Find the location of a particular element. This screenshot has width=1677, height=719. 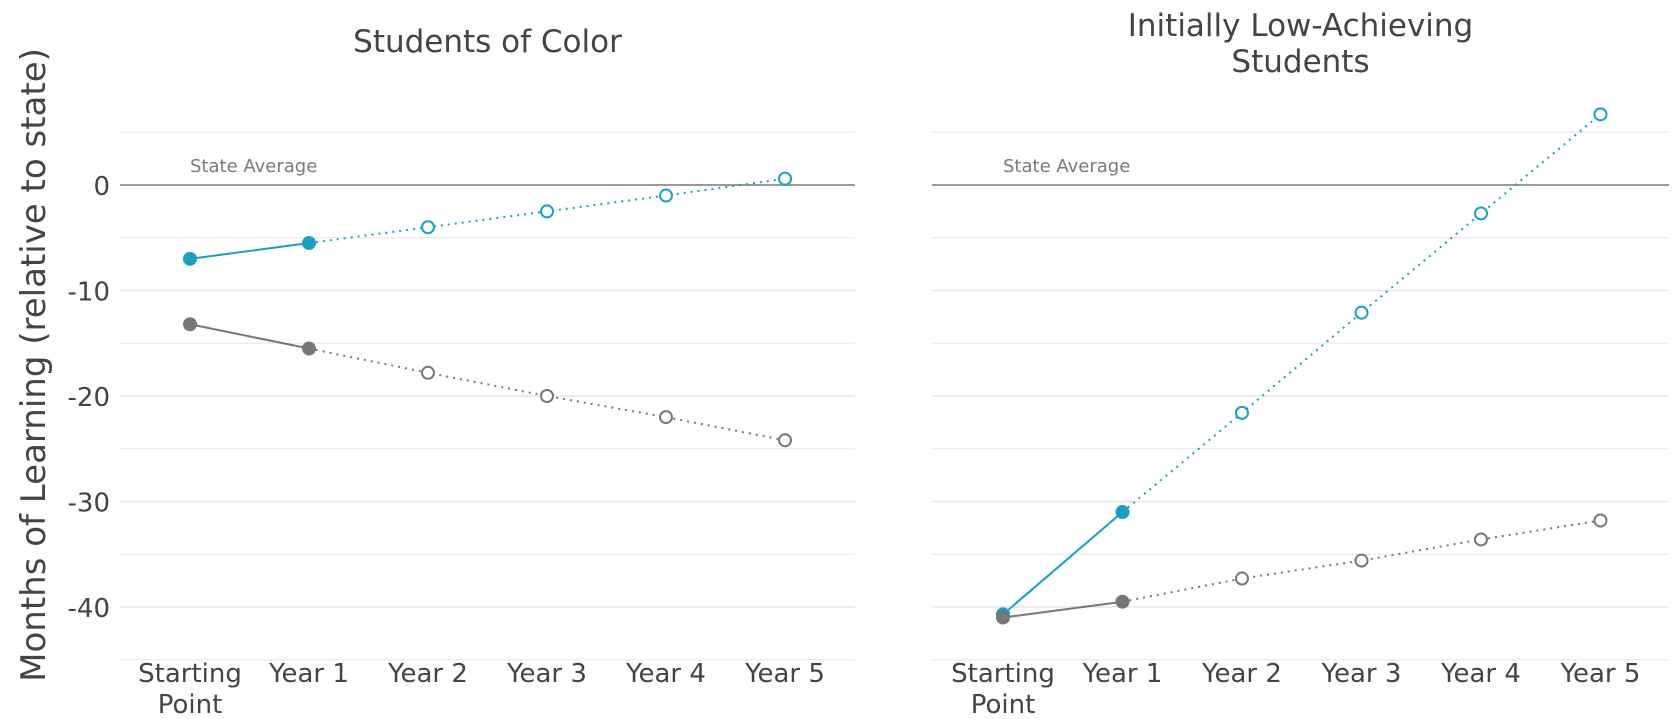

y-tick-label: 0 is located at coordinates (101, 187).